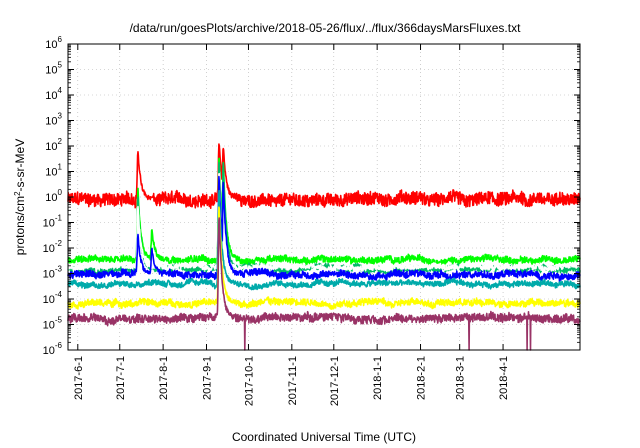 This screenshot has height=448, width=640. What do you see at coordinates (53, 247) in the screenshot?
I see `y-tick-label: 10⁻²` at bounding box center [53, 247].